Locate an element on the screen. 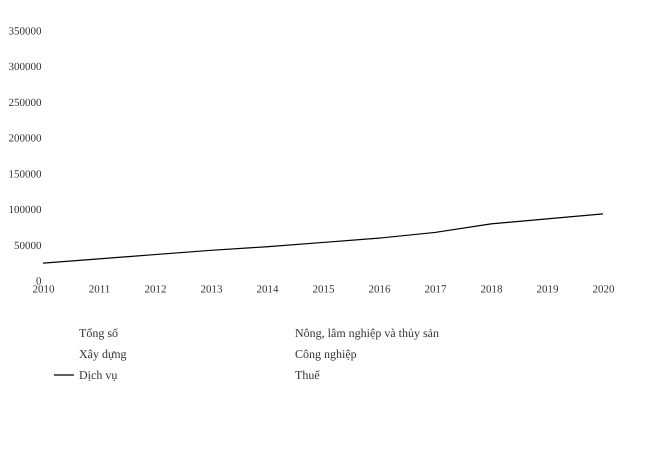  x-tick-label: 2015 is located at coordinates (323, 290).